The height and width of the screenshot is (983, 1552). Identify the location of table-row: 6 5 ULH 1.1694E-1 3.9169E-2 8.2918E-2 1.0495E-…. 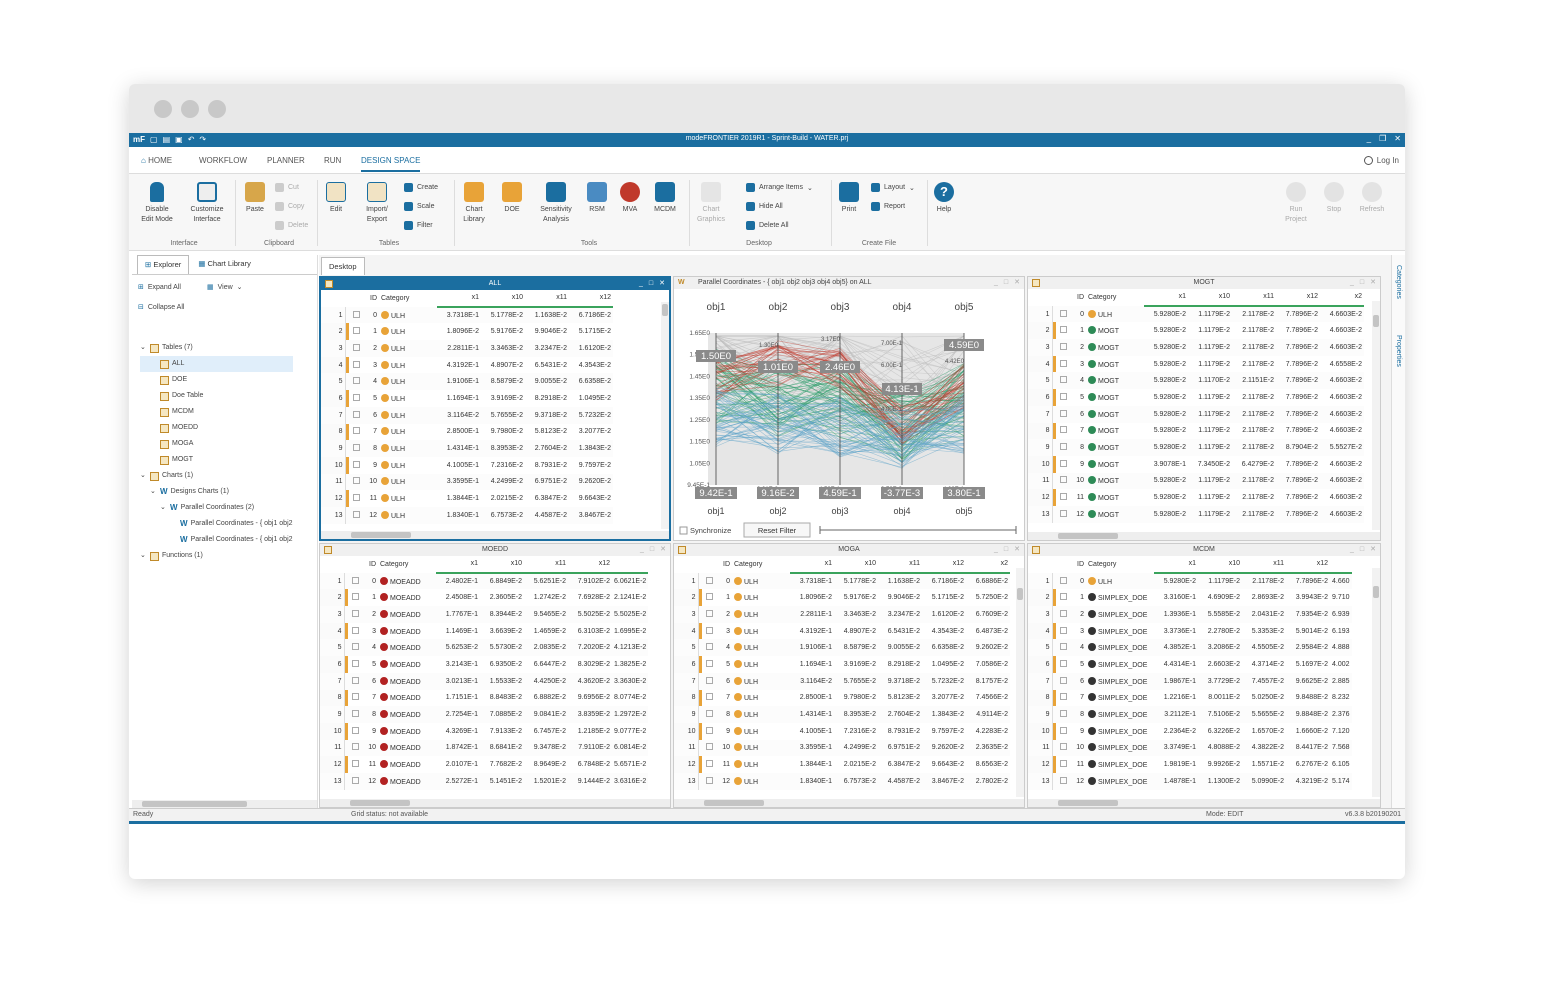
(842, 664).